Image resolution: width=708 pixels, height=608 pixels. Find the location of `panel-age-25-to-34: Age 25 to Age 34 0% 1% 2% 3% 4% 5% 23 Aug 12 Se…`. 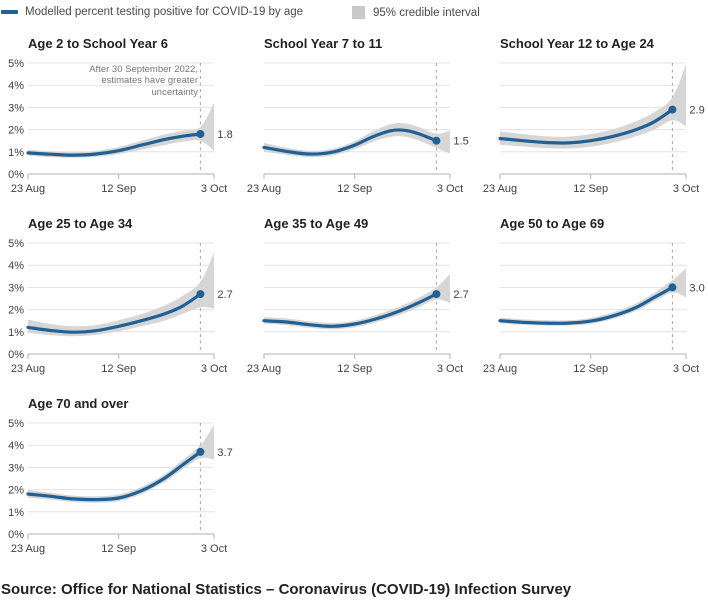

panel-age-25-to-34: Age 25 to Age 34 0% 1% 2% 3% 4% 5% 23 Aug 12 Se… is located at coordinates (118, 300).